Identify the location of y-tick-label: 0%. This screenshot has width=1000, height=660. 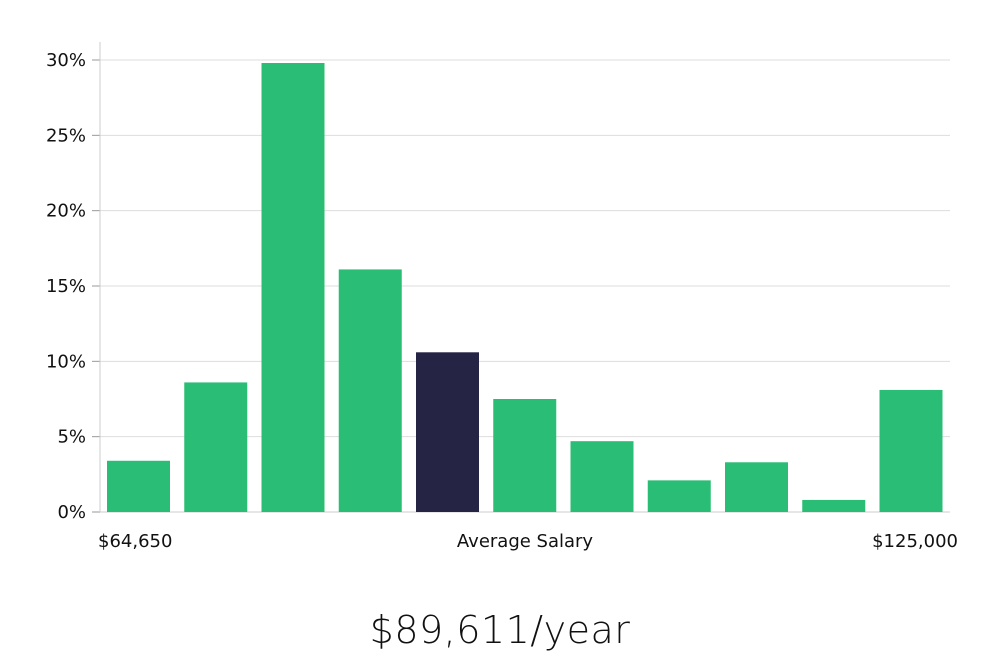
(71, 512).